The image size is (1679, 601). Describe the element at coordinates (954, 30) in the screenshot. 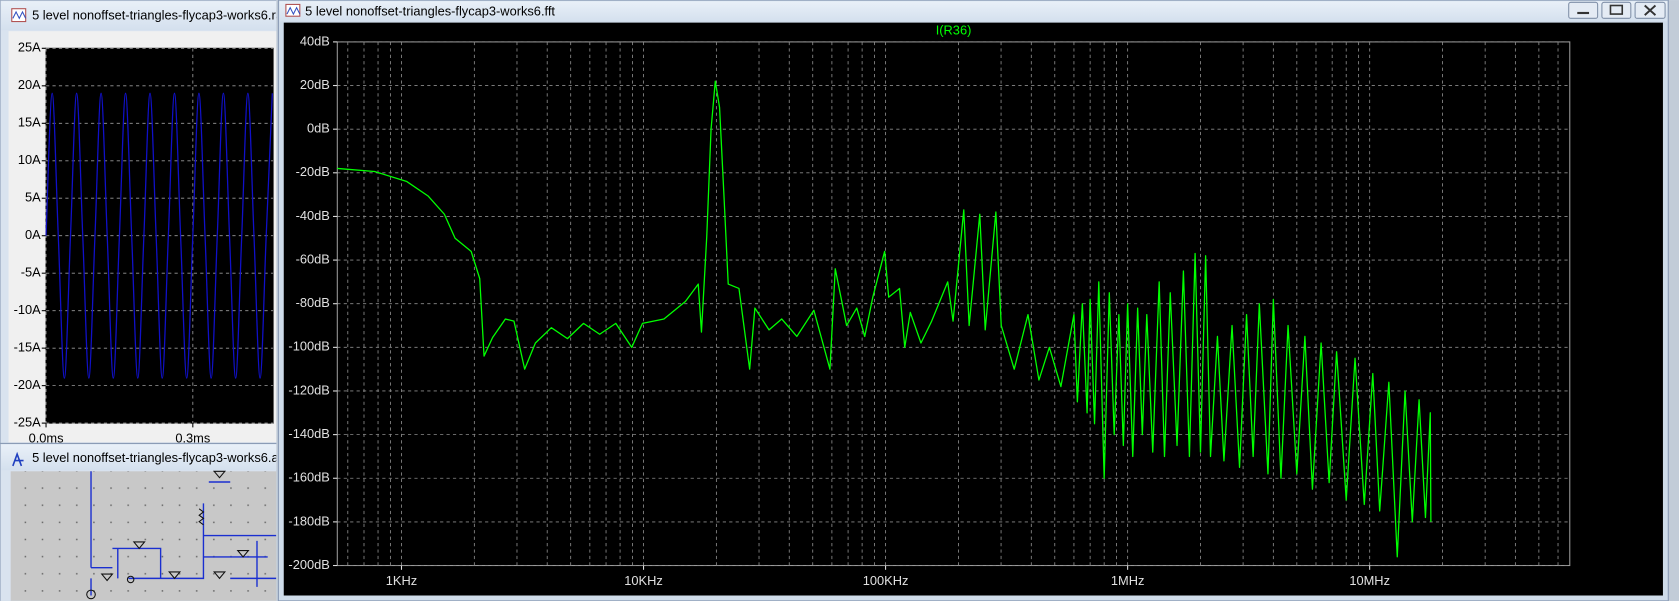

I see `chart-title: I(R36)` at that location.